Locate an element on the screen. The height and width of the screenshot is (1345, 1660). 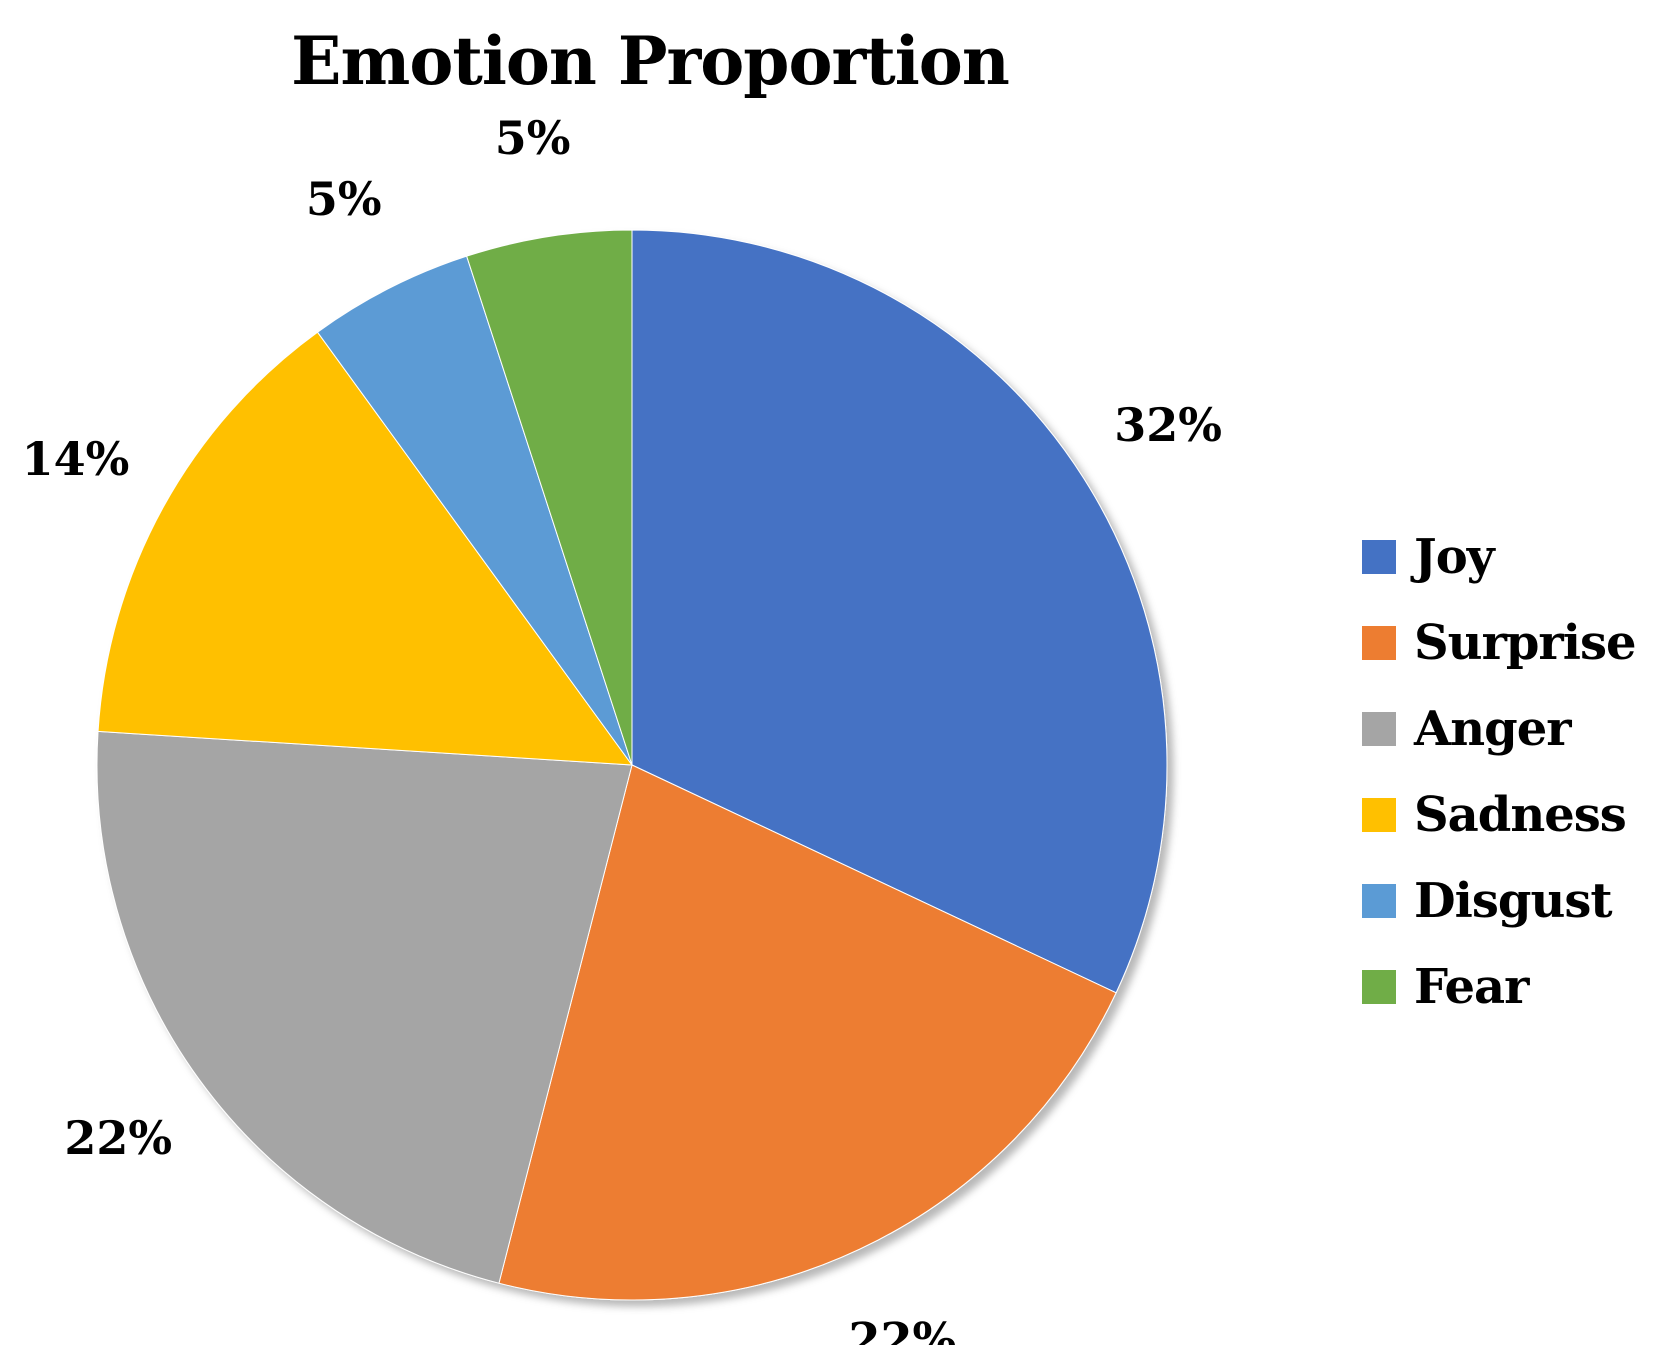
legend-swatch-disgust is located at coordinates (1379, 901).